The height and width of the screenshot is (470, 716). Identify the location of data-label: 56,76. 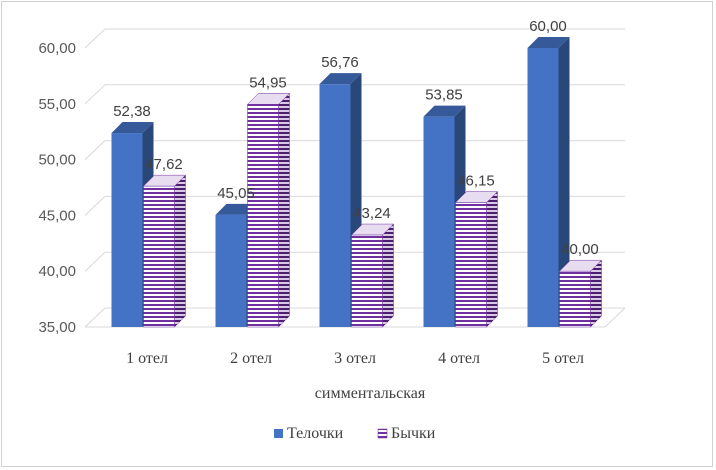
(340, 62).